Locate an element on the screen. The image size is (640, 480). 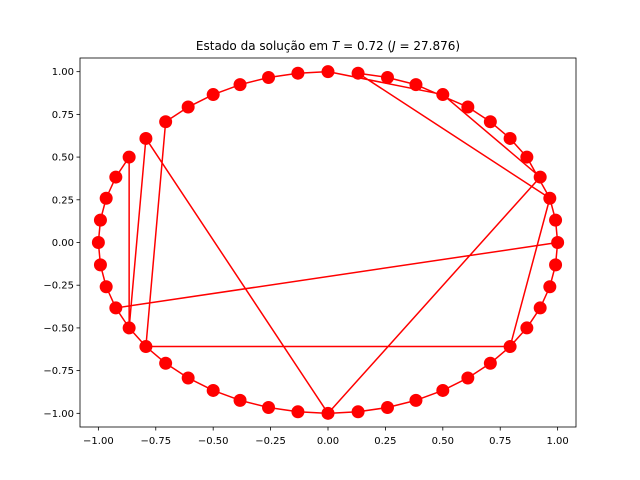
title-T-value: 0.72 is located at coordinates (370, 46).